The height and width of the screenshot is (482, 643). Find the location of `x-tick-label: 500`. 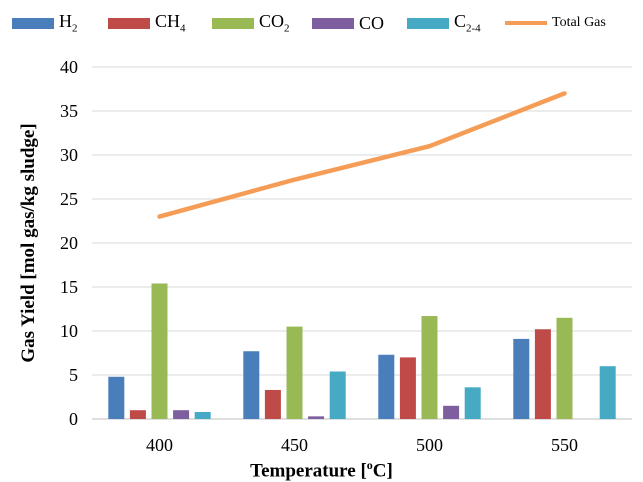

x-tick-label: 500 is located at coordinates (429, 445).